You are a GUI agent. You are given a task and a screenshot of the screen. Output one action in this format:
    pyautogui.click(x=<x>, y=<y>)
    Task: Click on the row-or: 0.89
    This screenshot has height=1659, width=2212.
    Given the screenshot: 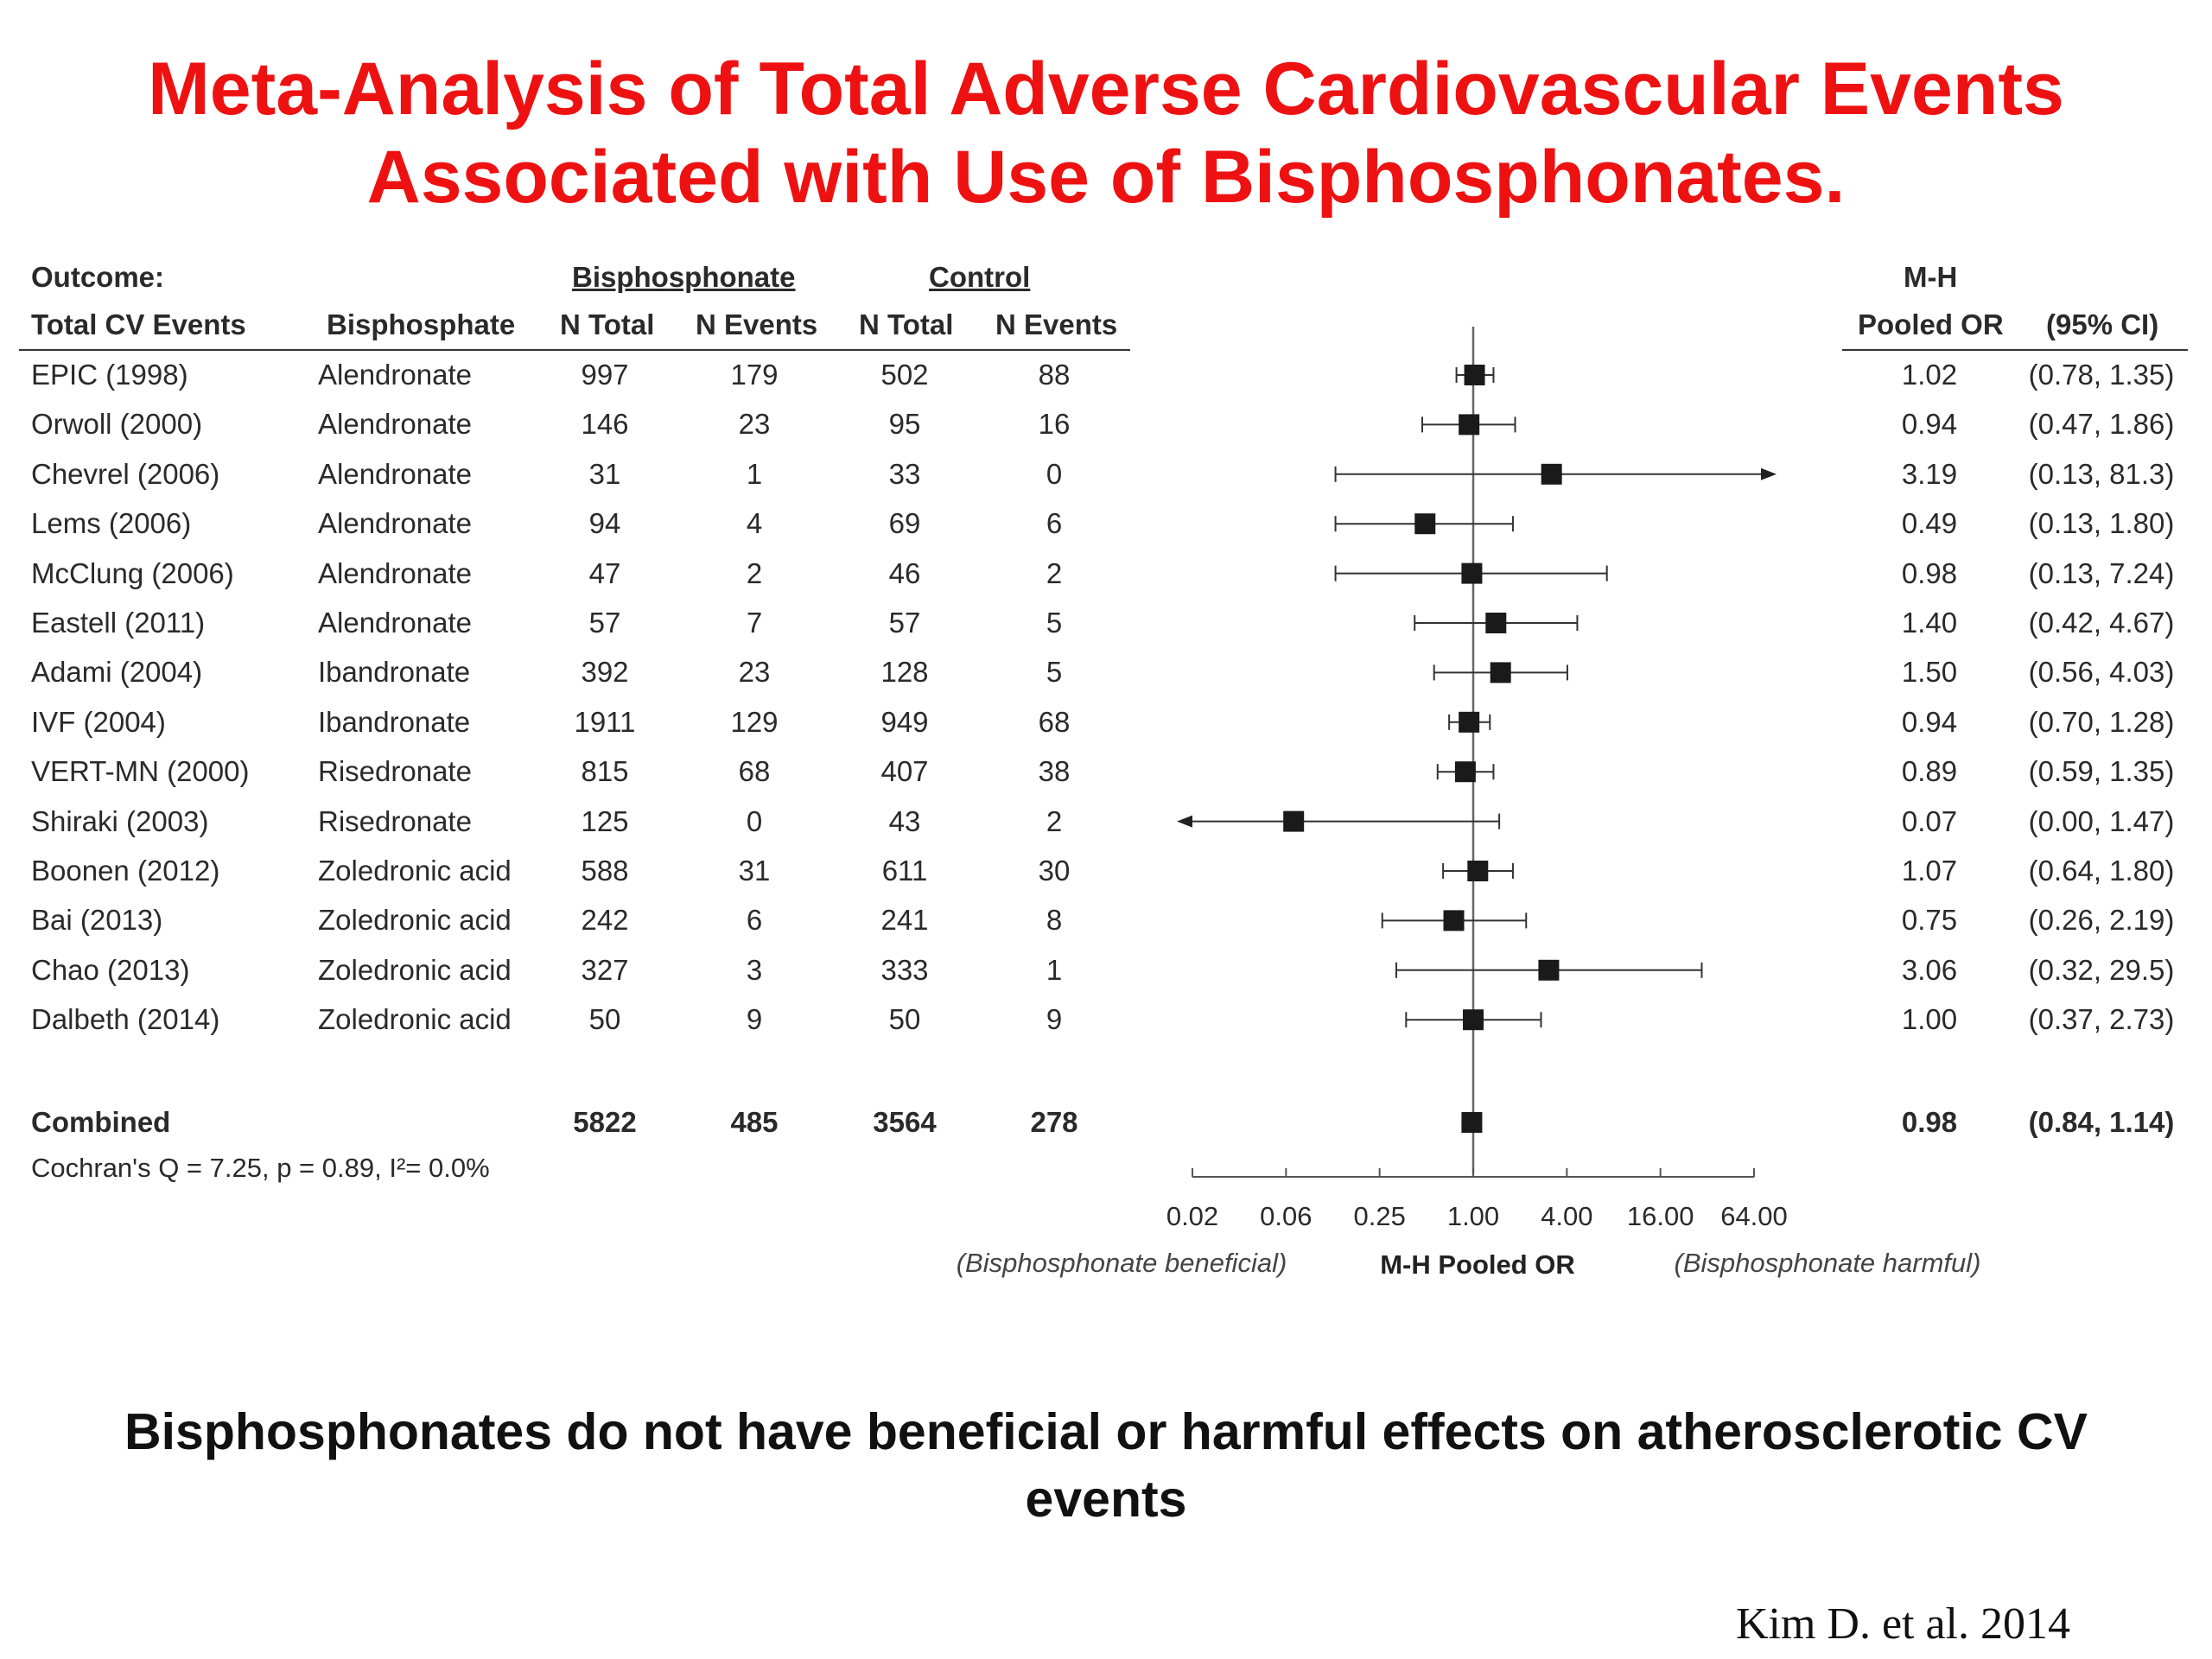 What is the action you would take?
    pyautogui.click(x=1929, y=771)
    